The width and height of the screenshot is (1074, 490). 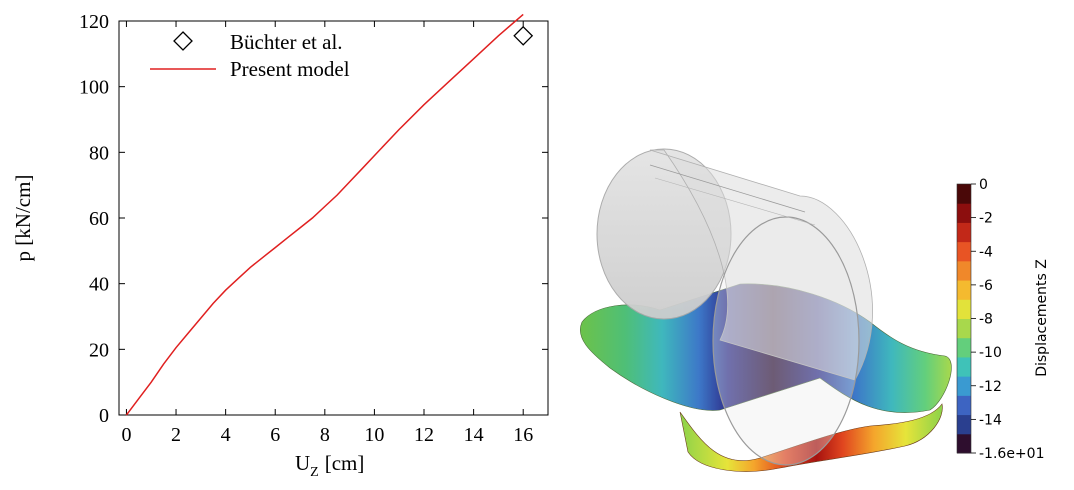 I want to click on buchter-data-point, so click(x=523, y=35).